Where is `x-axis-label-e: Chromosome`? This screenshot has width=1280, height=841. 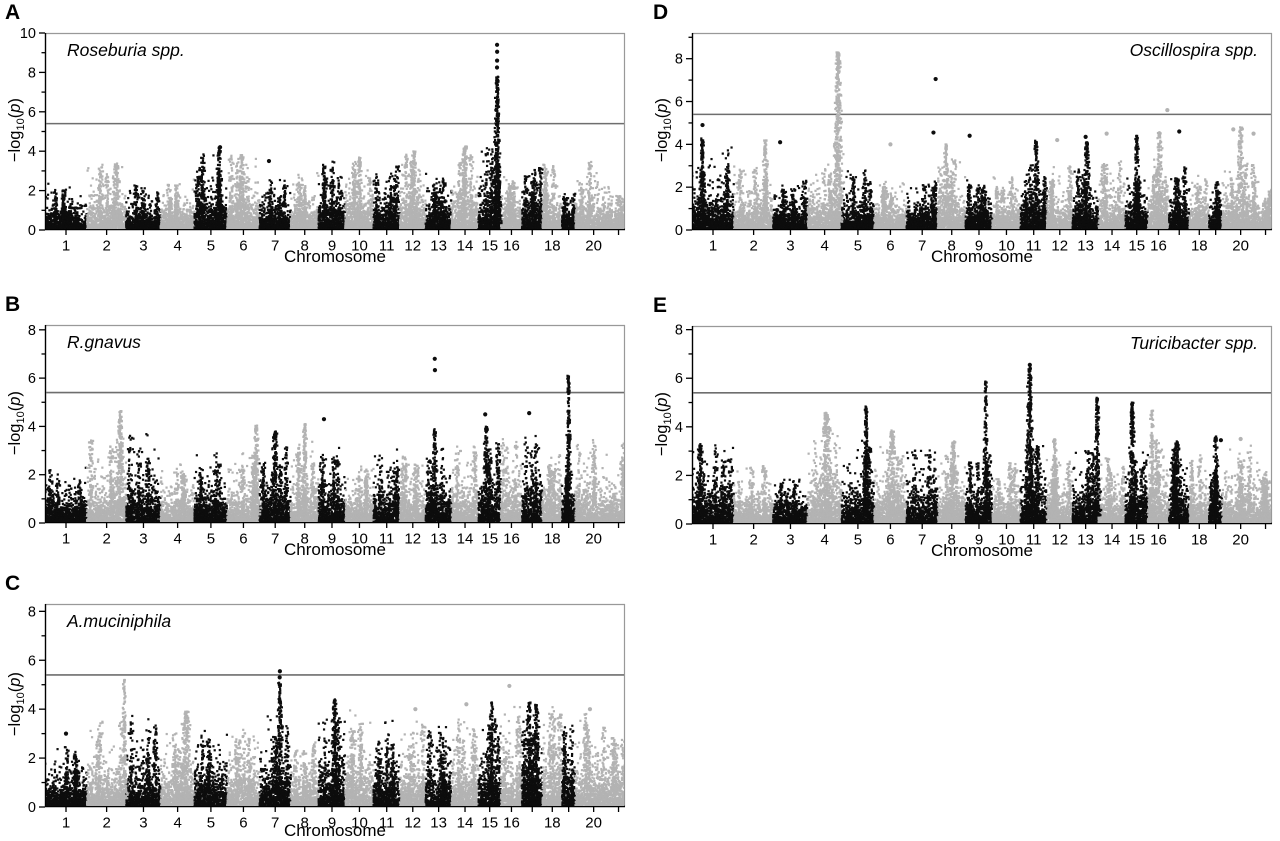 x-axis-label-e: Chromosome is located at coordinates (982, 550).